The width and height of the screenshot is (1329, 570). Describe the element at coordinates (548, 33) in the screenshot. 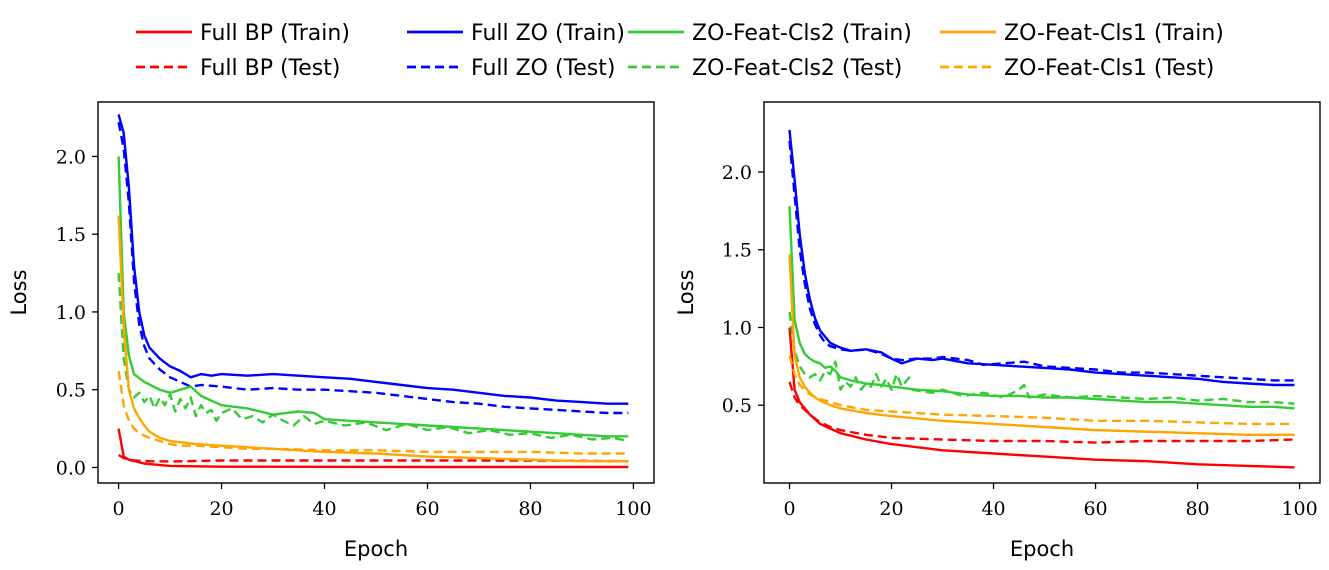

I see `legend-label: Full ZO (Train)` at that location.